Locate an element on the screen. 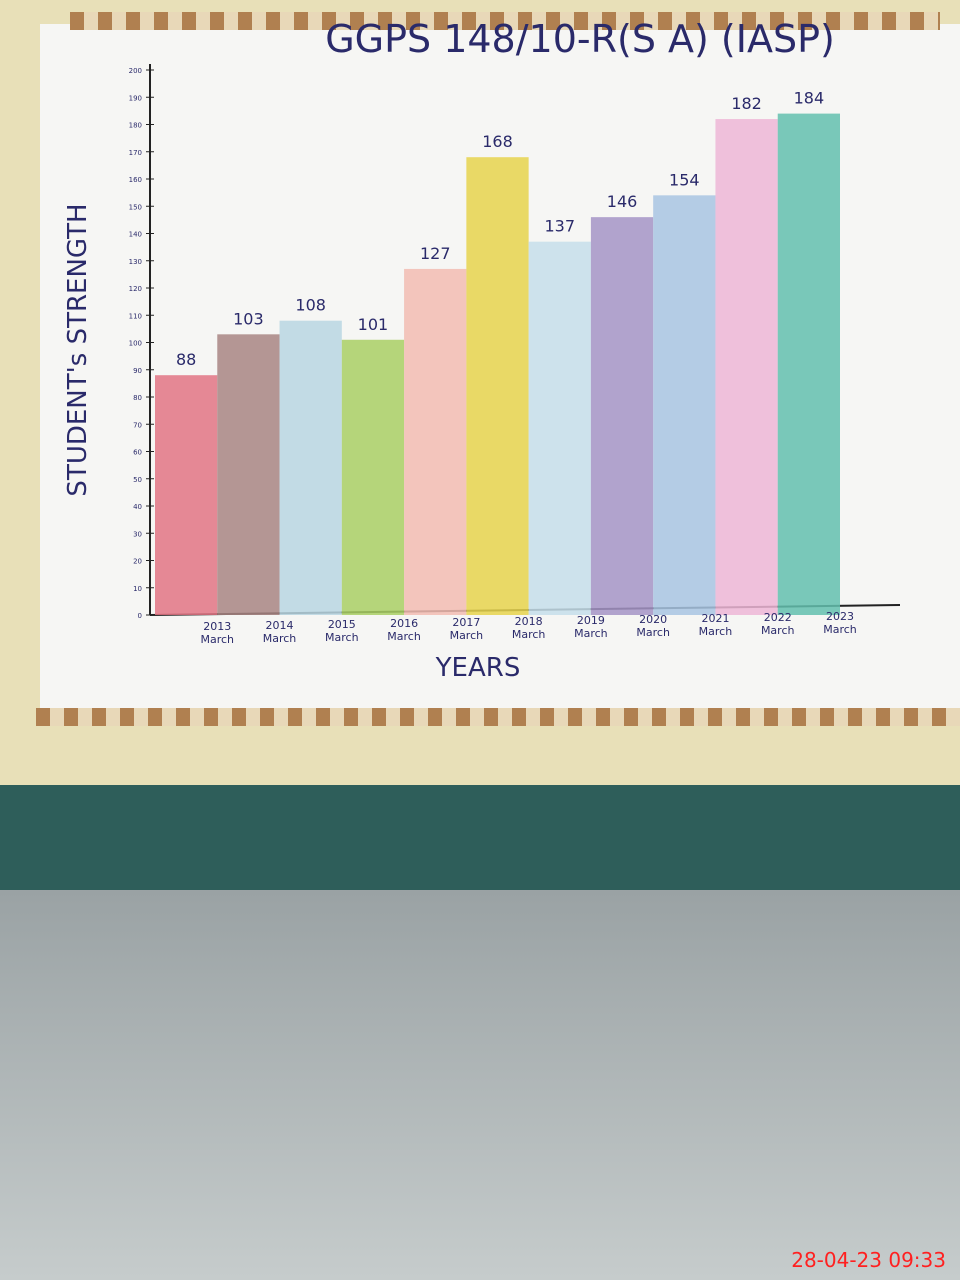 The image size is (960, 1280). y-tick-label: 200 is located at coordinates (135, 71).